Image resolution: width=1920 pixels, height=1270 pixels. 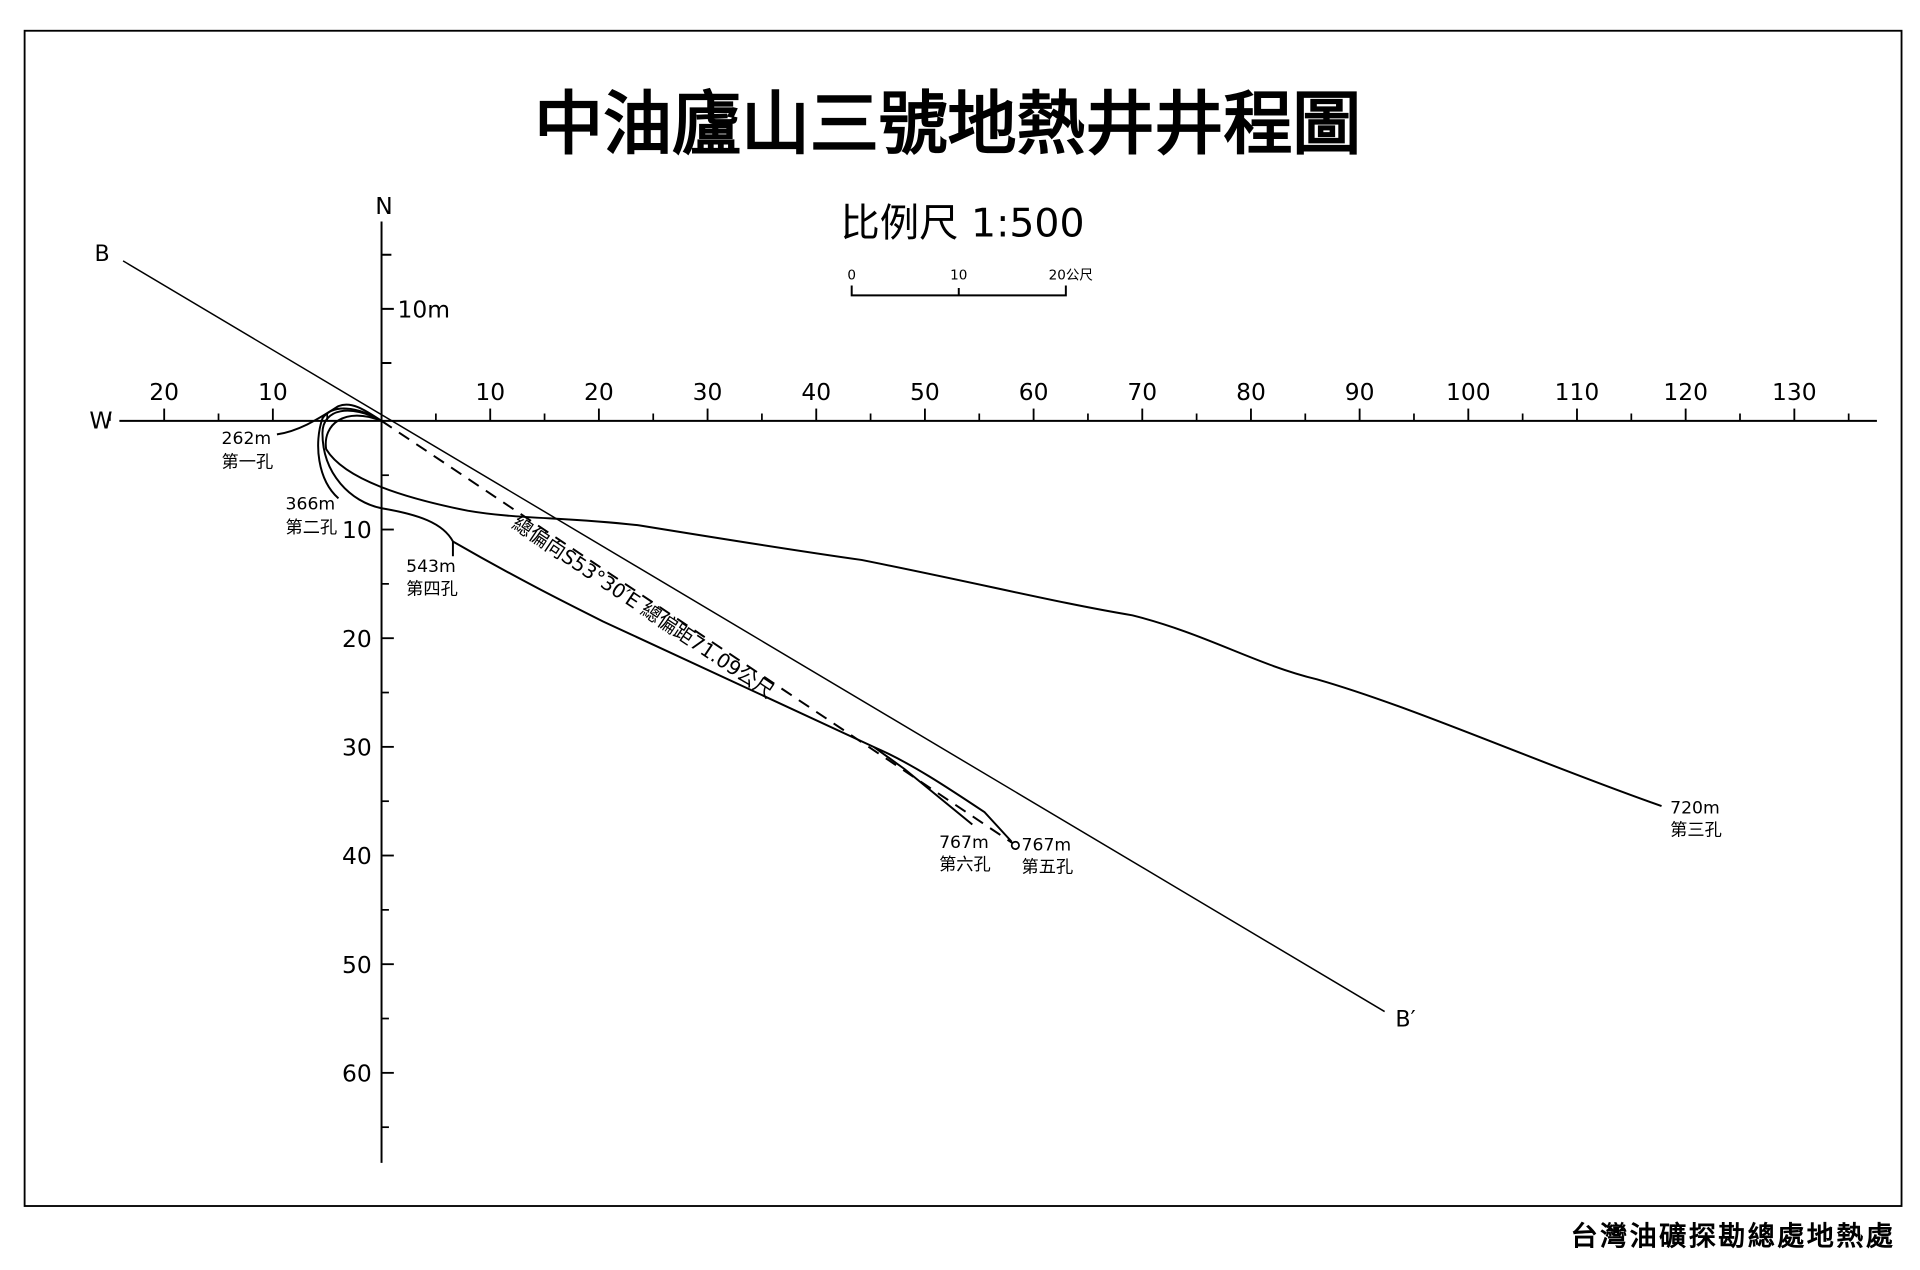 I want to click on x-tick-label: 80, so click(x=1251, y=392).